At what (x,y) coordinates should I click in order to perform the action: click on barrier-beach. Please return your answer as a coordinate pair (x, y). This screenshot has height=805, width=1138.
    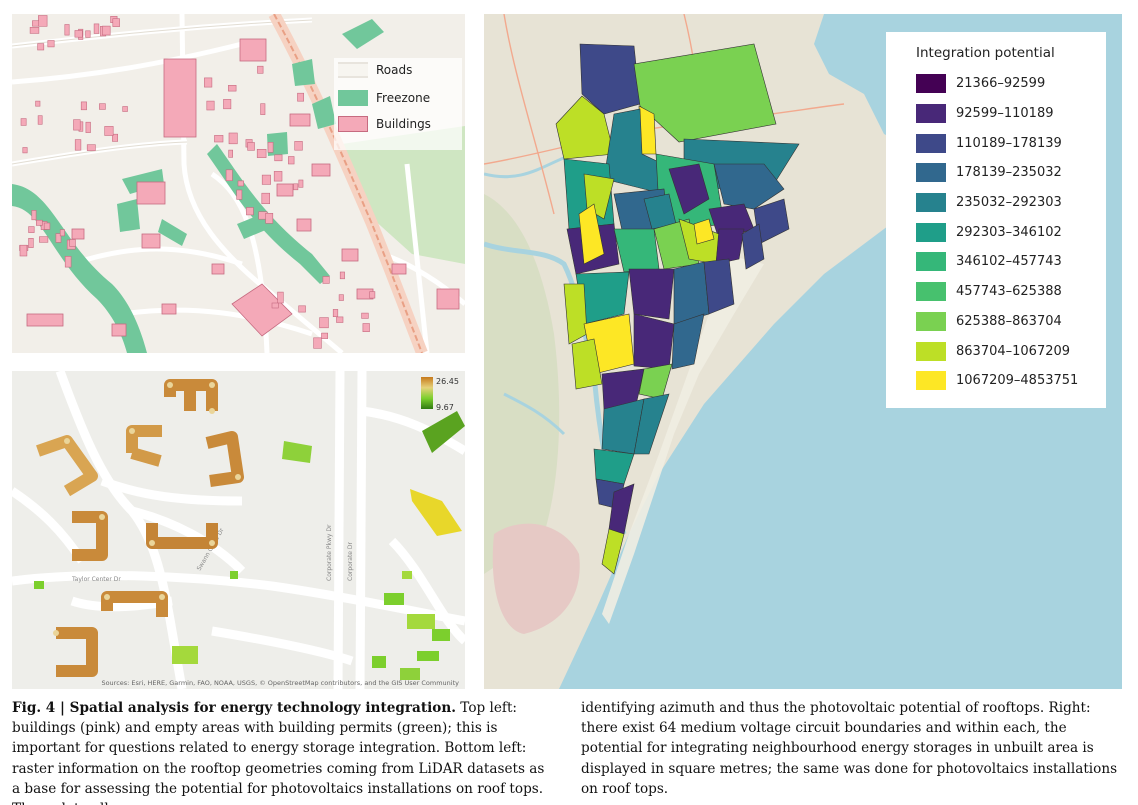
    Looking at the image, I should click on (683, 439).